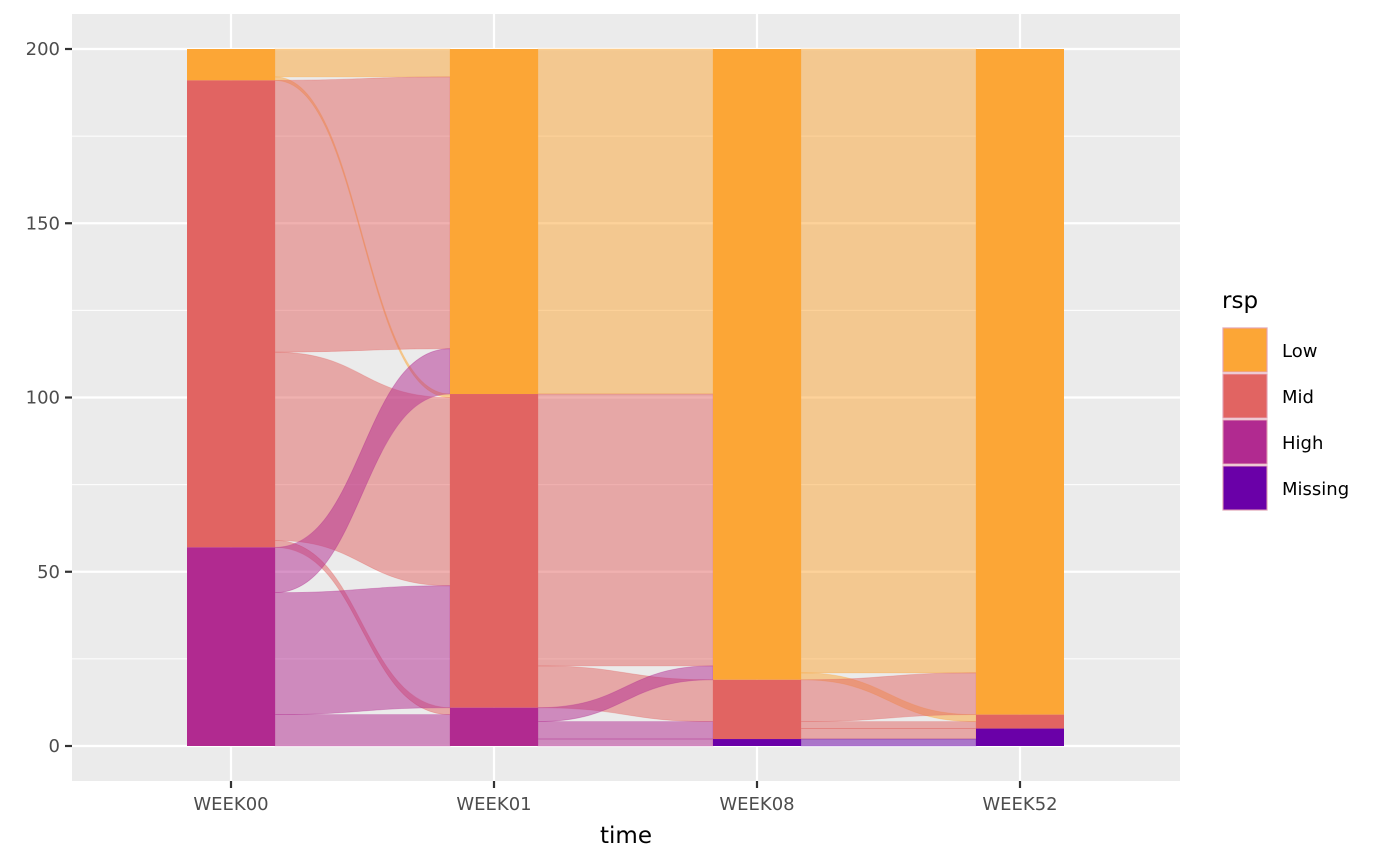 The image size is (1400, 865). I want to click on legend-title: rsp, so click(1240, 301).